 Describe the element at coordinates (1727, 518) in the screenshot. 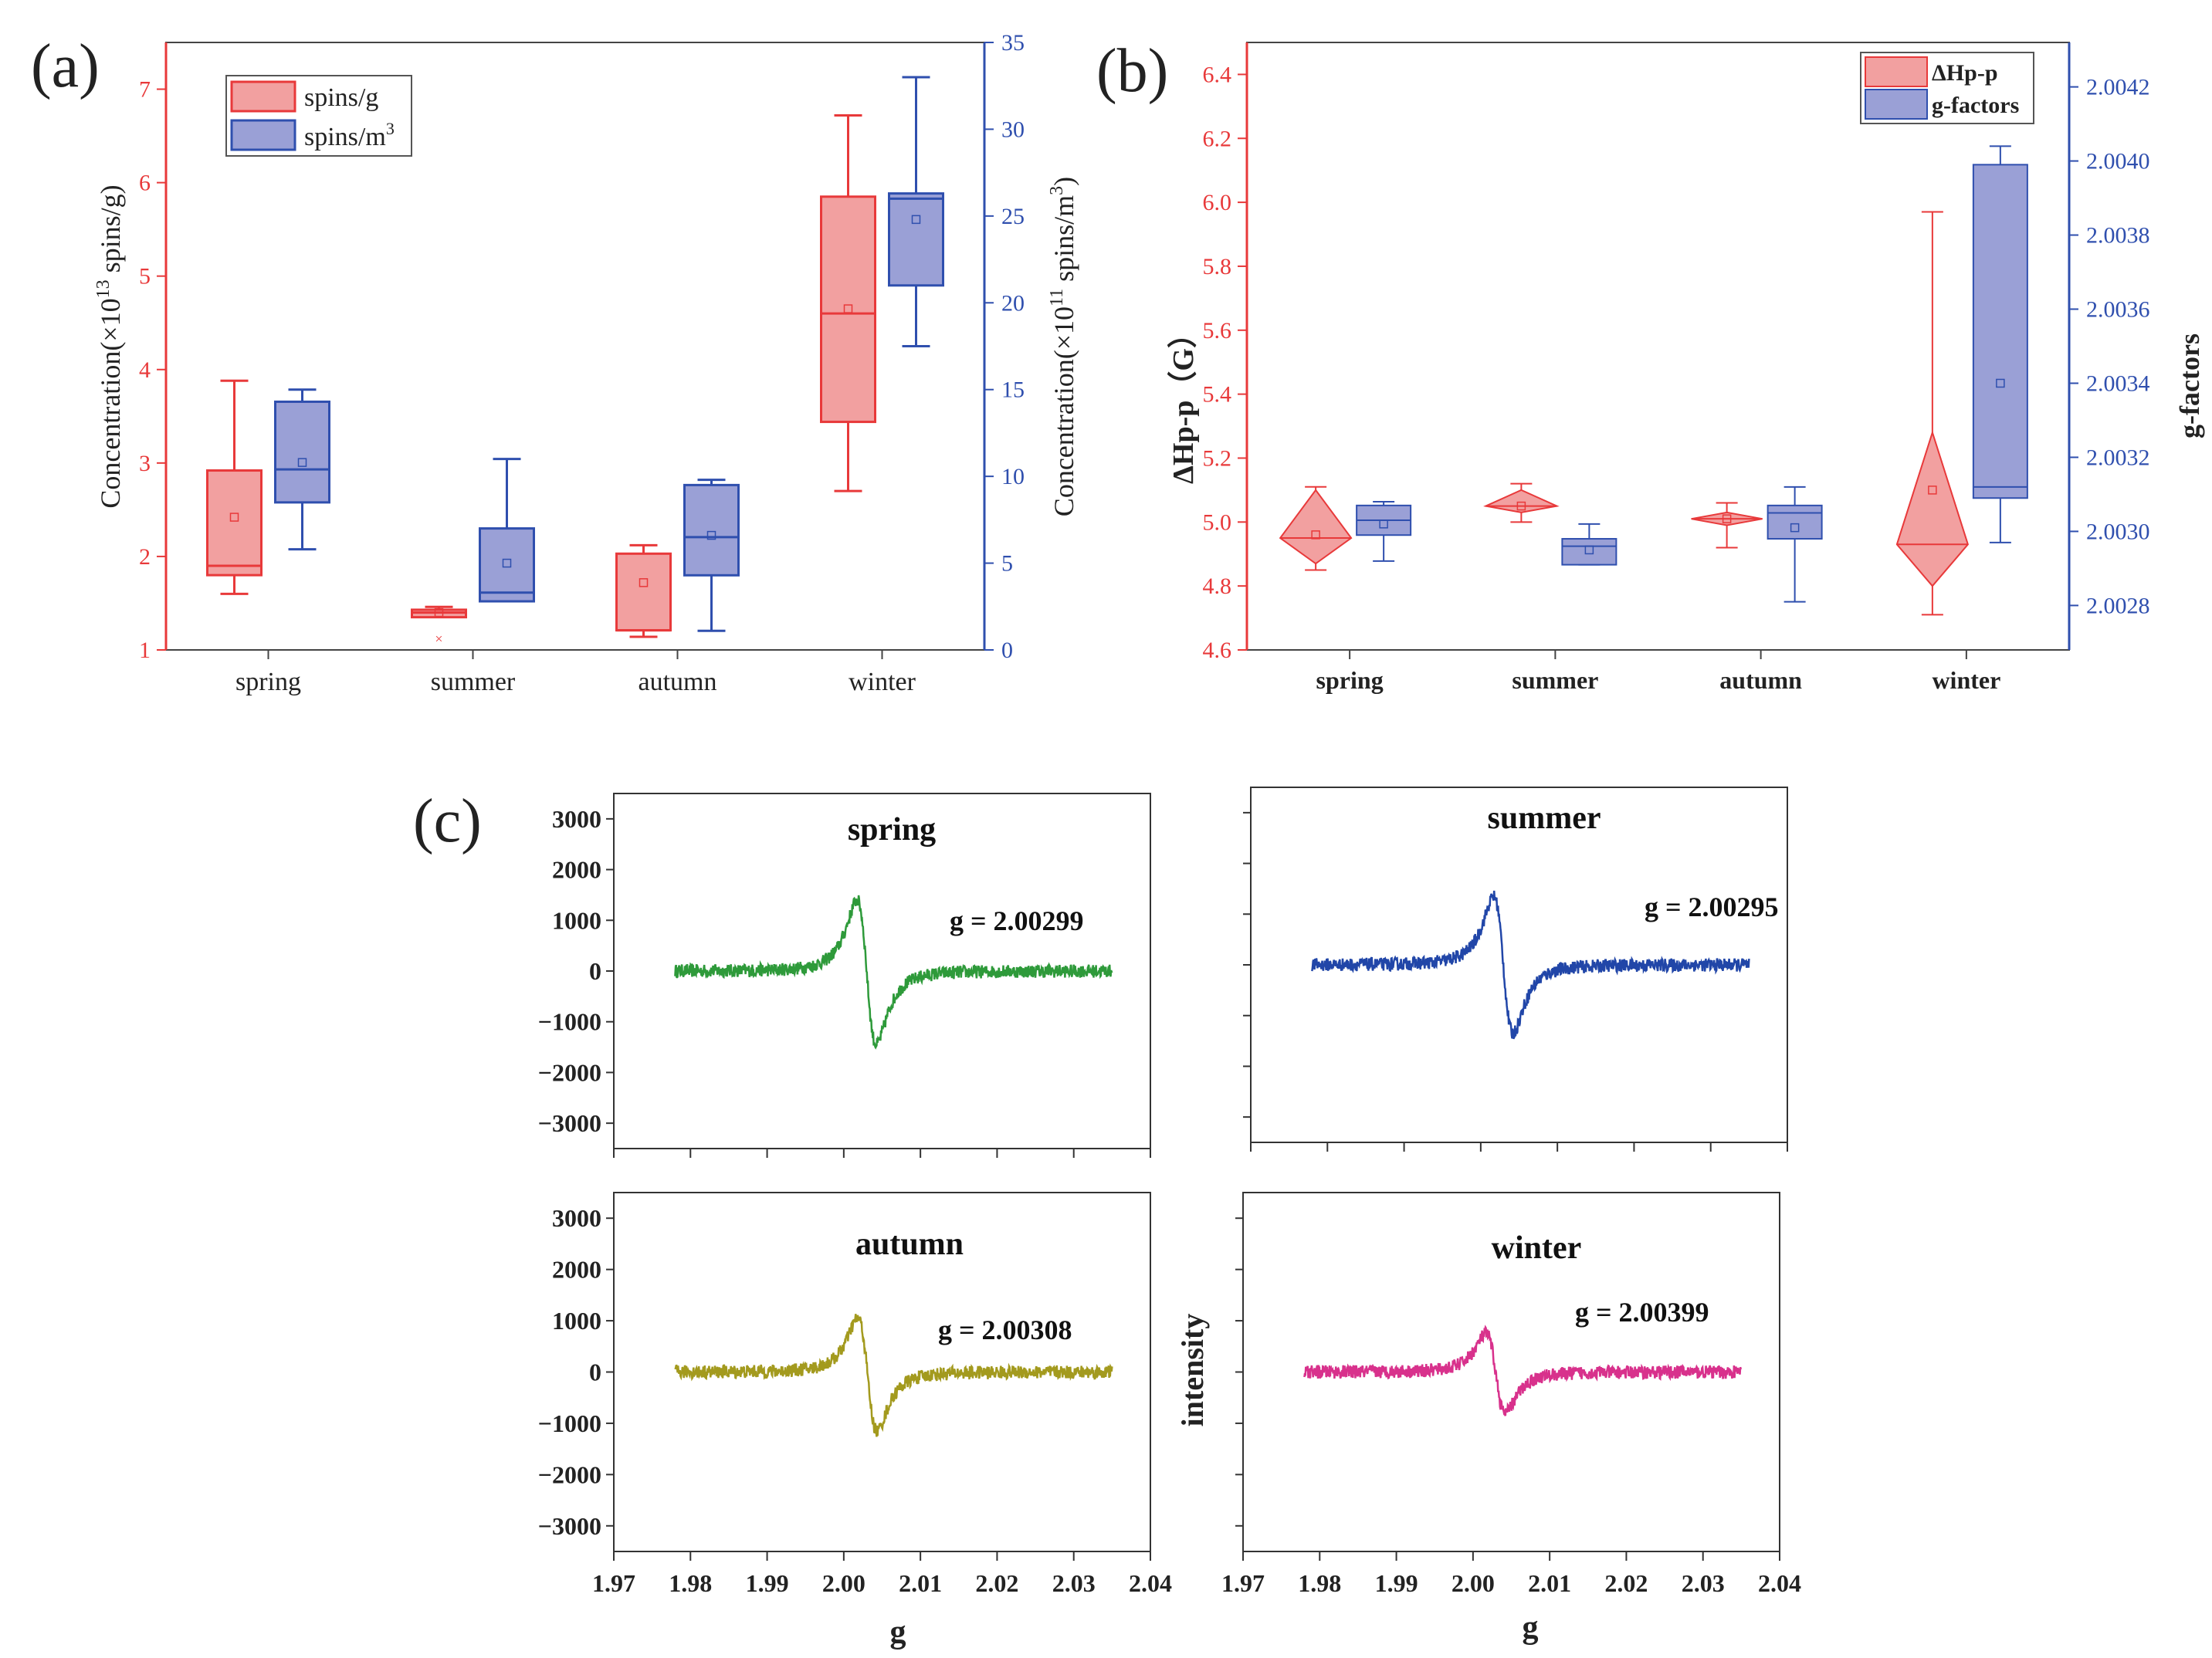

I see `b-diamond-mean` at that location.